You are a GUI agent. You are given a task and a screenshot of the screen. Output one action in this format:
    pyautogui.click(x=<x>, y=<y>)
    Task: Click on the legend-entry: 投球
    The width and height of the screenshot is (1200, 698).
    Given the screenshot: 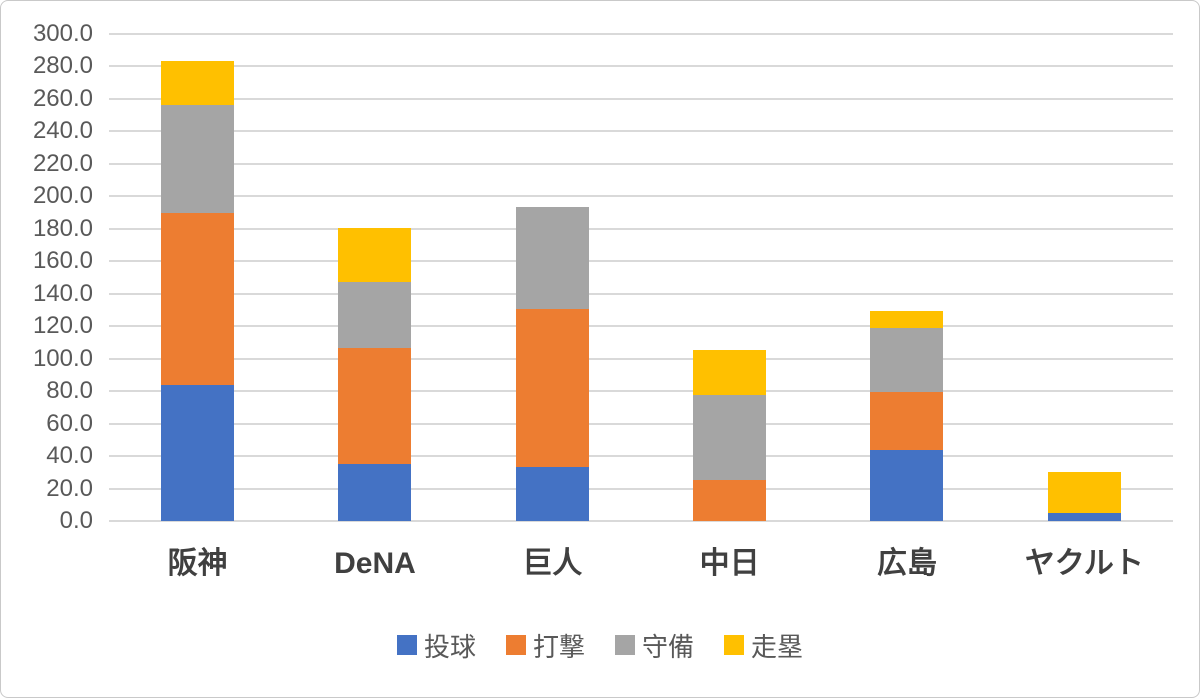 What is the action you would take?
    pyautogui.click(x=436, y=645)
    